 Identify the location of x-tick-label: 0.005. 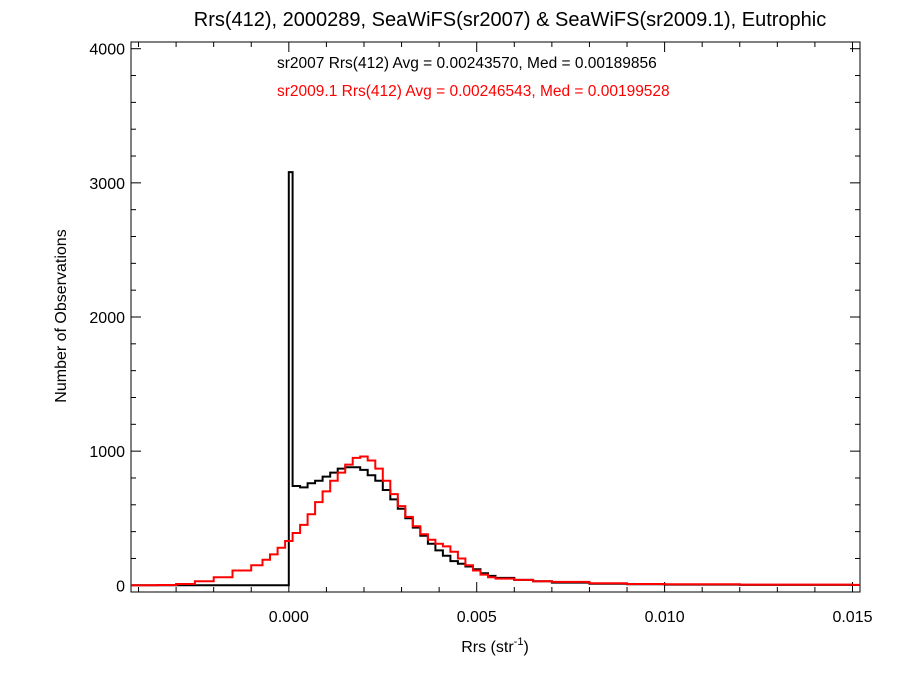
(477, 617).